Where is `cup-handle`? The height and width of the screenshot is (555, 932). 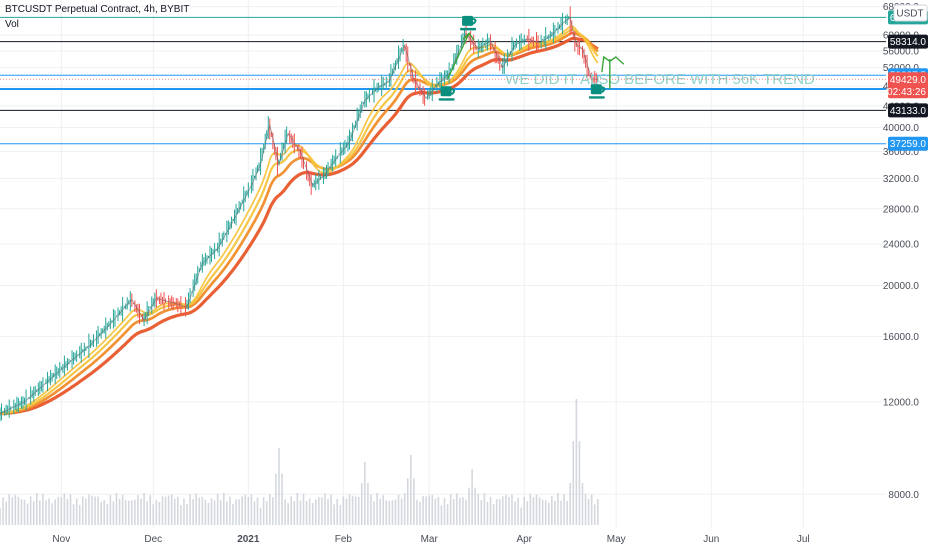
cup-handle is located at coordinates (453, 91).